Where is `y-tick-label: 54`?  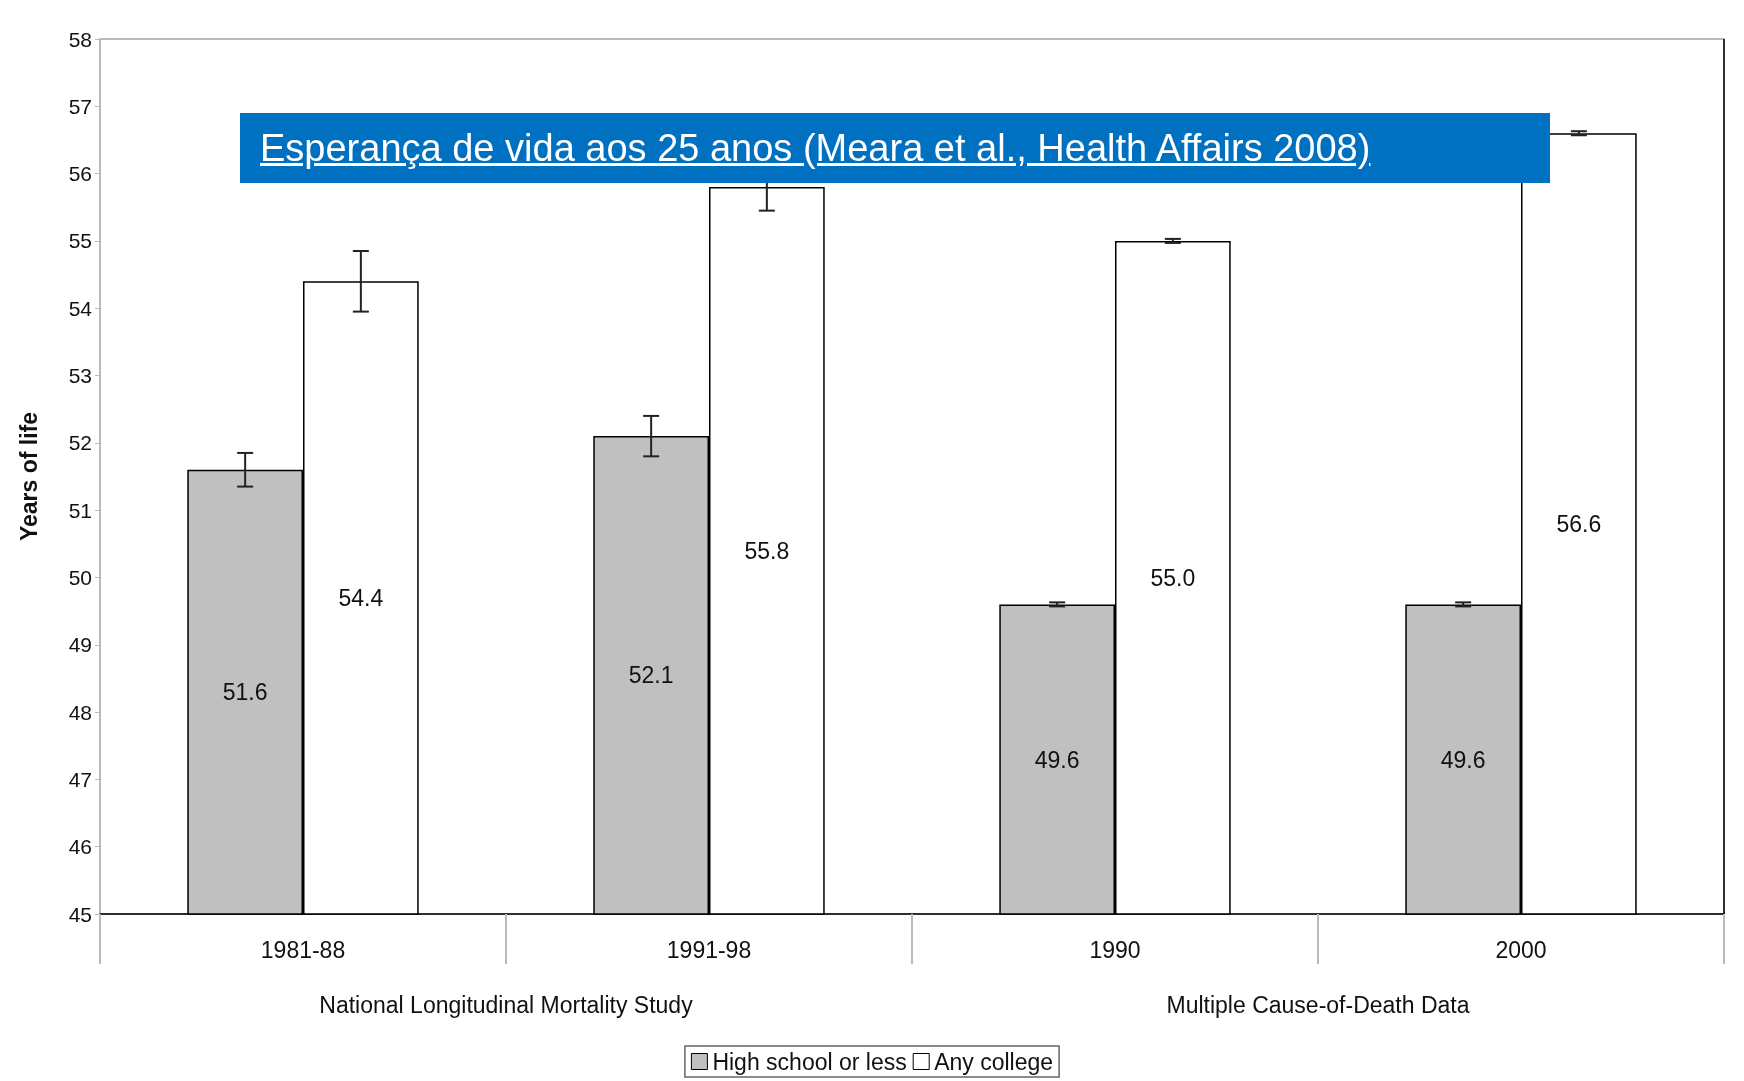 y-tick-label: 54 is located at coordinates (80, 308).